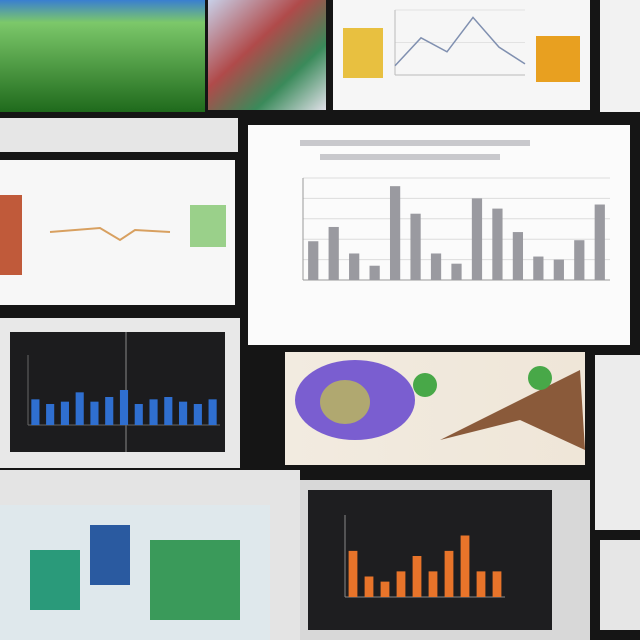 Image resolution: width=640 pixels, height=640 pixels. What do you see at coordinates (460, 41) in the screenshot?
I see `line` at bounding box center [460, 41].